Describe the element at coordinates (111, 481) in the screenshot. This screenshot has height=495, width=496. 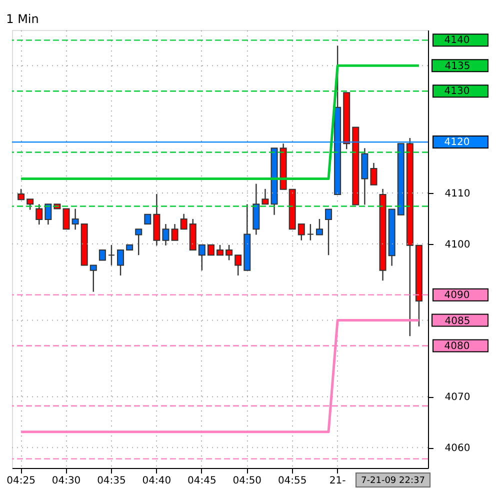
I see `x-tick-label: 04:35` at that location.